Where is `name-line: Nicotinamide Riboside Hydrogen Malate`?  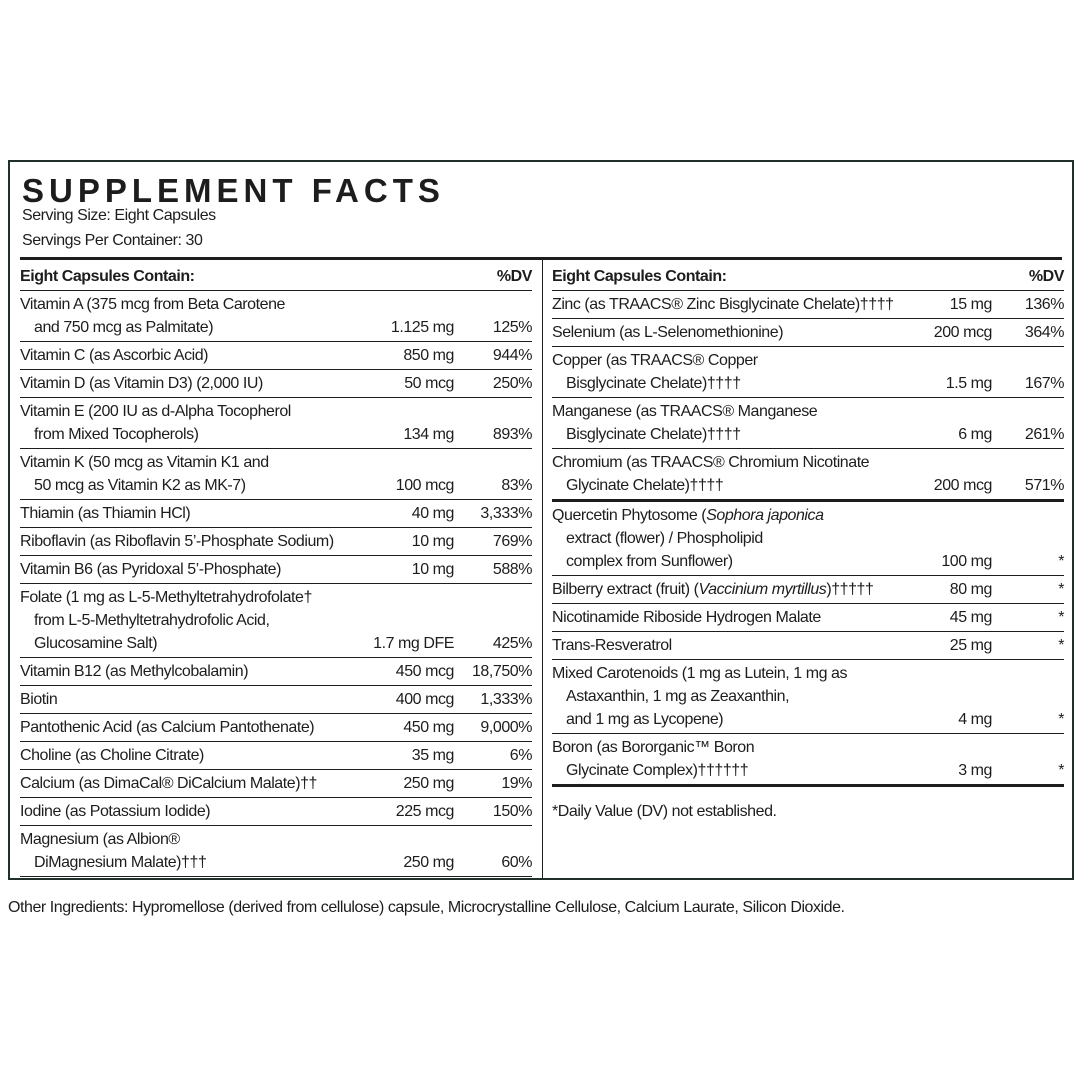
name-line: Nicotinamide Riboside Hydrogen Malate is located at coordinates (686, 617).